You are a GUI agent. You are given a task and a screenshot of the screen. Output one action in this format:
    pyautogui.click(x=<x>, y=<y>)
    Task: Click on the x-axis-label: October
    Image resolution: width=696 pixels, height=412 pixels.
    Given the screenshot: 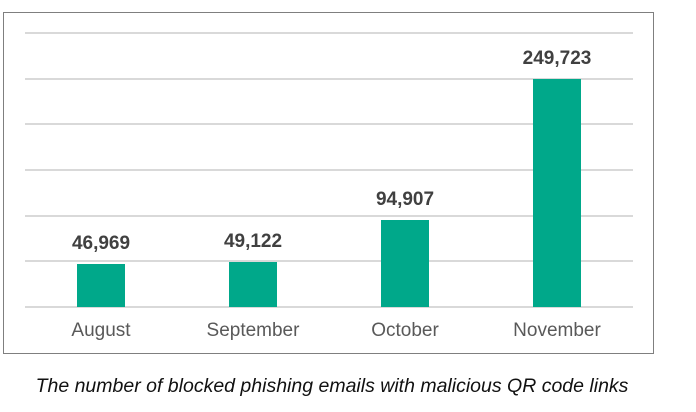 What is the action you would take?
    pyautogui.click(x=405, y=330)
    